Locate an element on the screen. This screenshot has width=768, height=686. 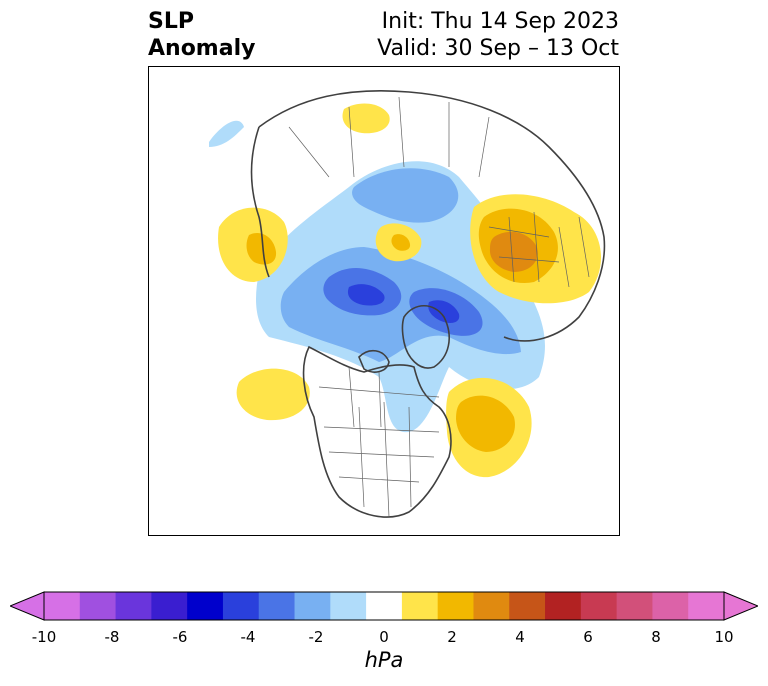
colorbar-tick-label: -4 is located at coordinates (248, 637).